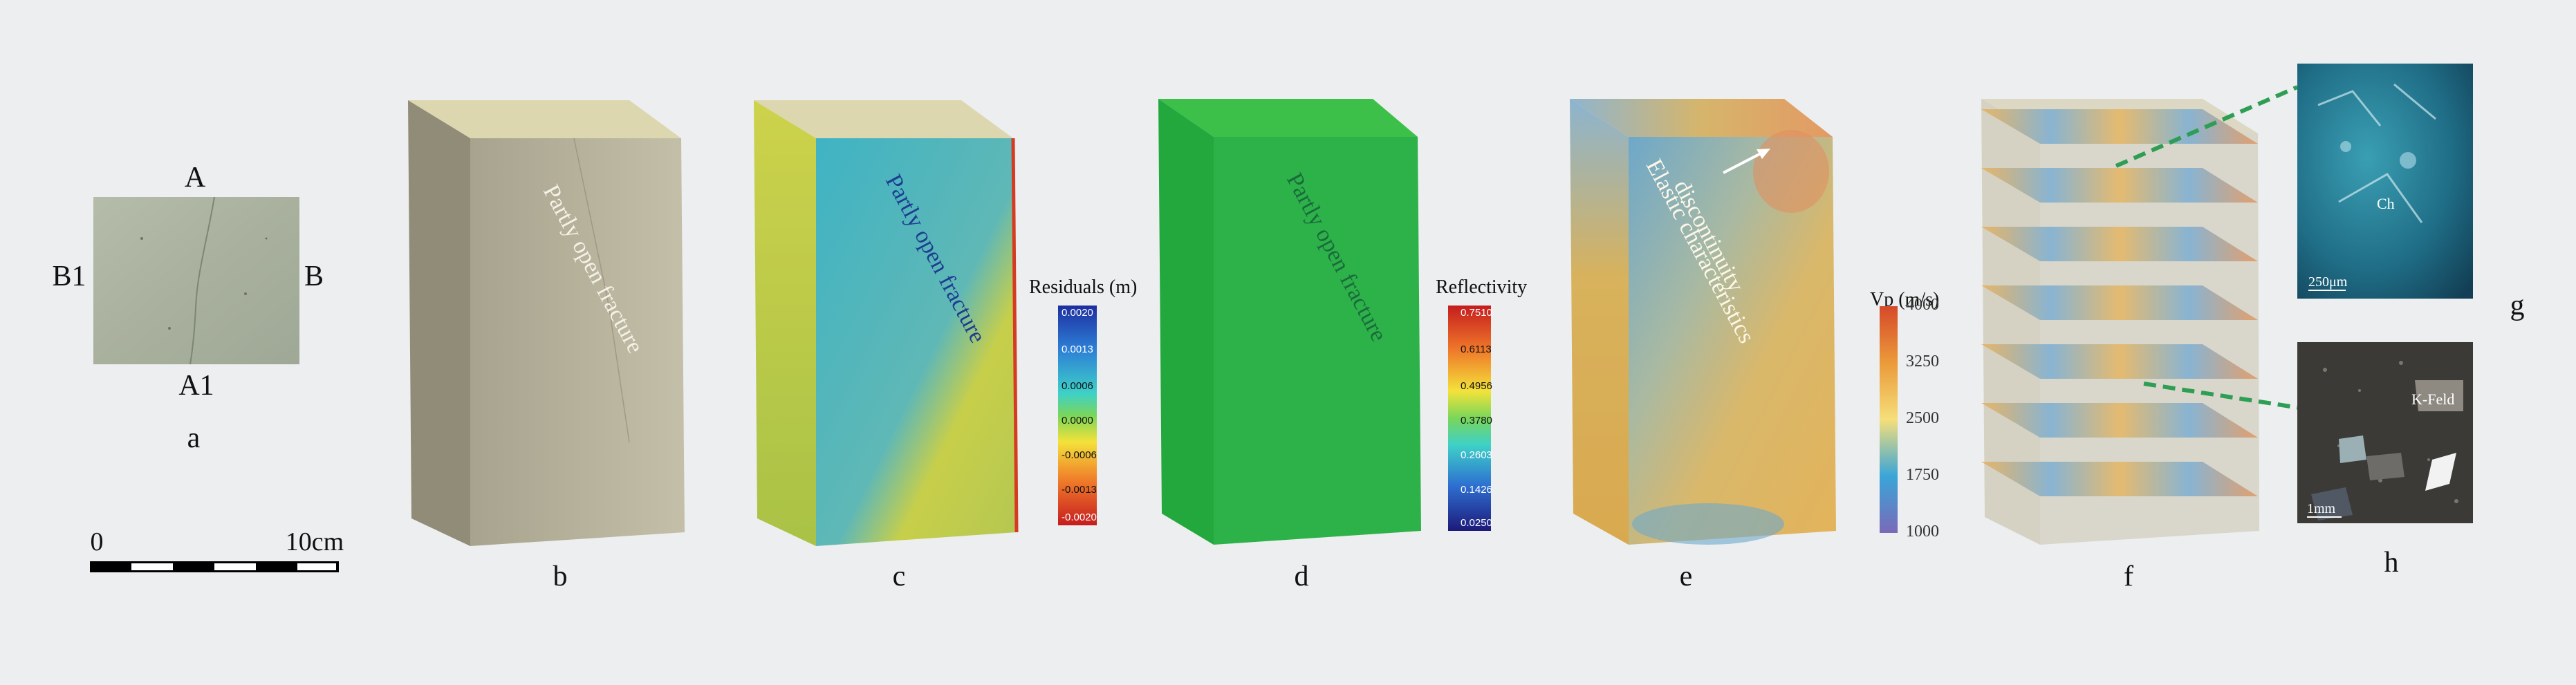  I want to click on panel-f-sliced-block, so click(2120, 322).